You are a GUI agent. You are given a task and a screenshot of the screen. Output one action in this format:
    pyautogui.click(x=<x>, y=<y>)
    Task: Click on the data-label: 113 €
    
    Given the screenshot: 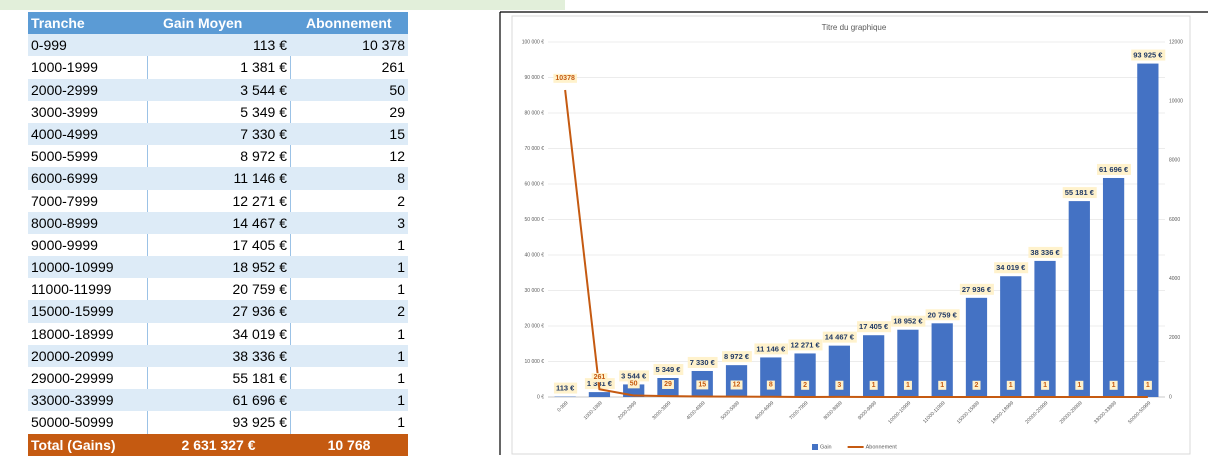 What is the action you would take?
    pyautogui.click(x=565, y=388)
    